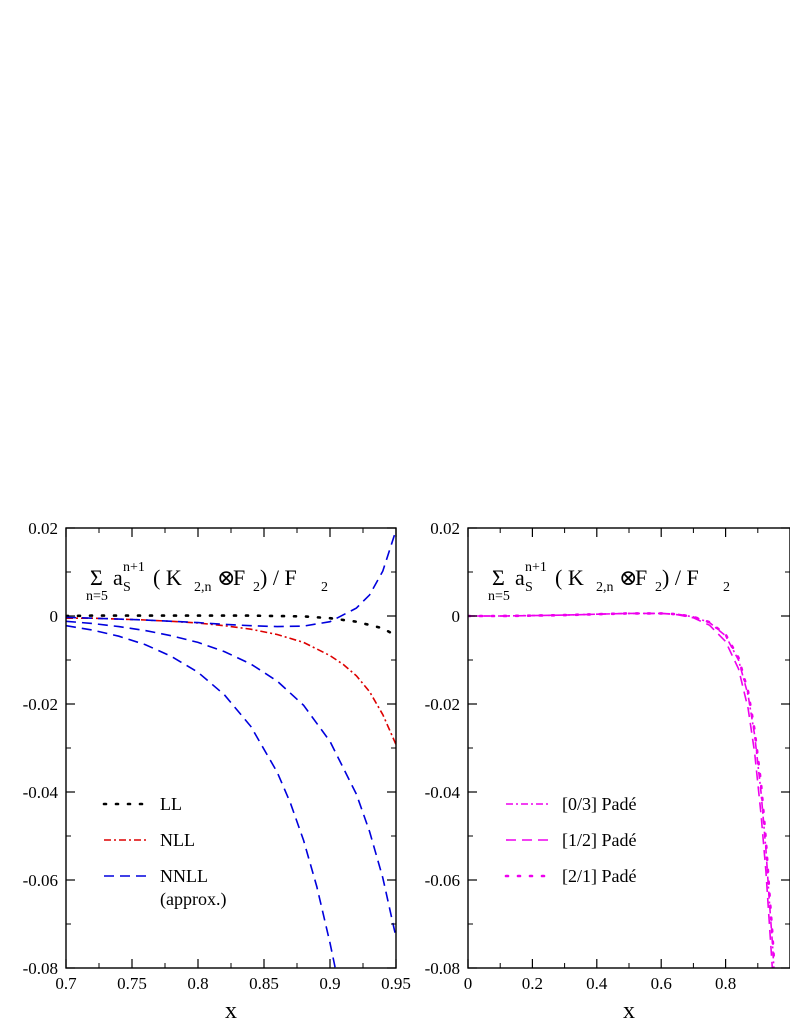 The height and width of the screenshot is (1022, 790). What do you see at coordinates (396, 983) in the screenshot?
I see `x-tick-label: 0.95` at bounding box center [396, 983].